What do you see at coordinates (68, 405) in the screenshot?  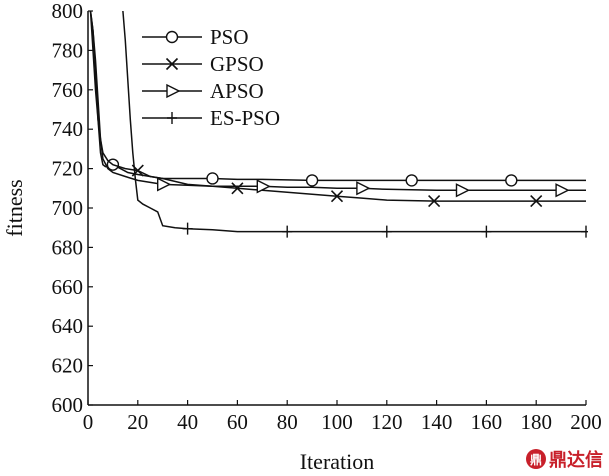 I see `y-tick-label: 600` at bounding box center [68, 405].